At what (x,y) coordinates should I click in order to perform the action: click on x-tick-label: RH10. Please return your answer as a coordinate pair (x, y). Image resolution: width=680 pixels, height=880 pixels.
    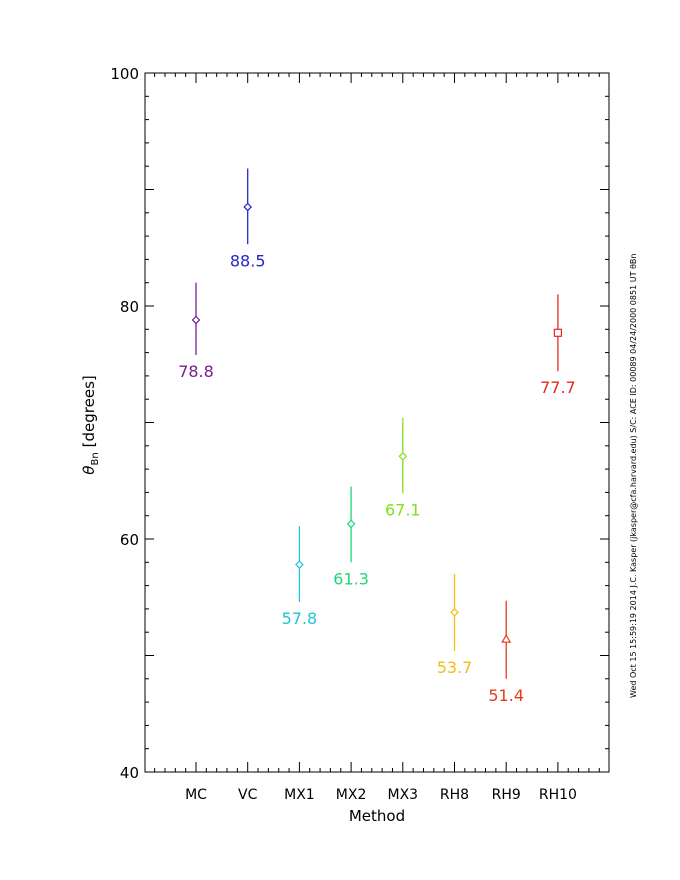
    Looking at the image, I should click on (558, 795).